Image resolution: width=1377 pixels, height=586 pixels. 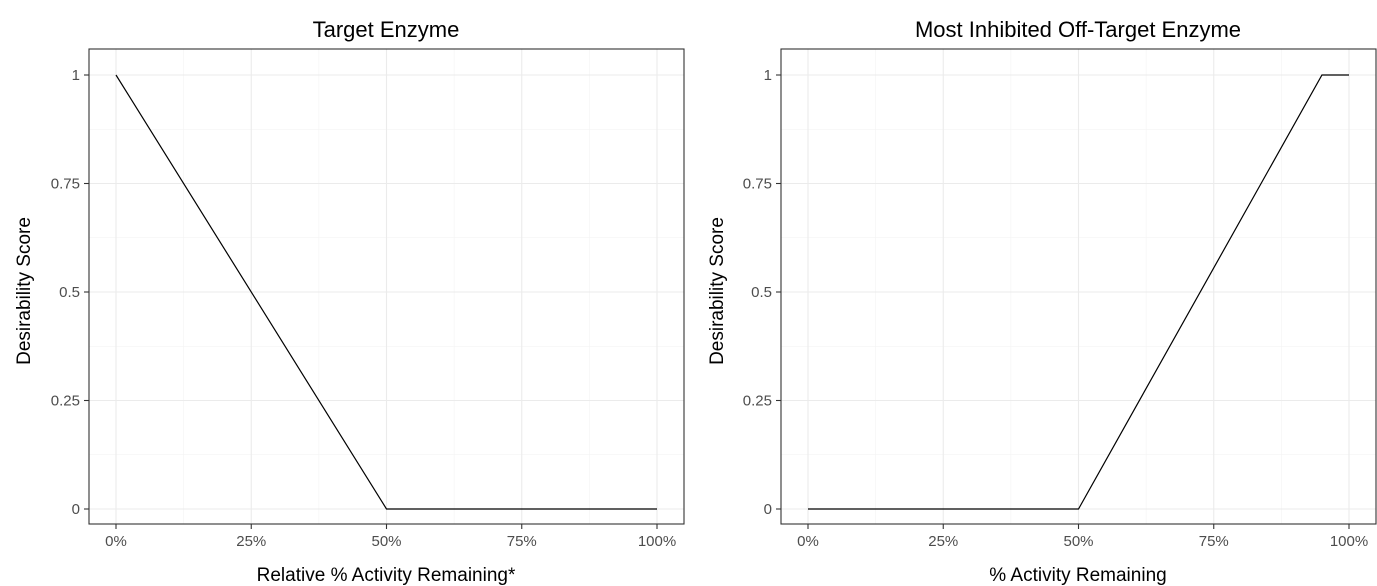 I want to click on x-axis-title: % Activity Remaining, so click(x=1077, y=575).